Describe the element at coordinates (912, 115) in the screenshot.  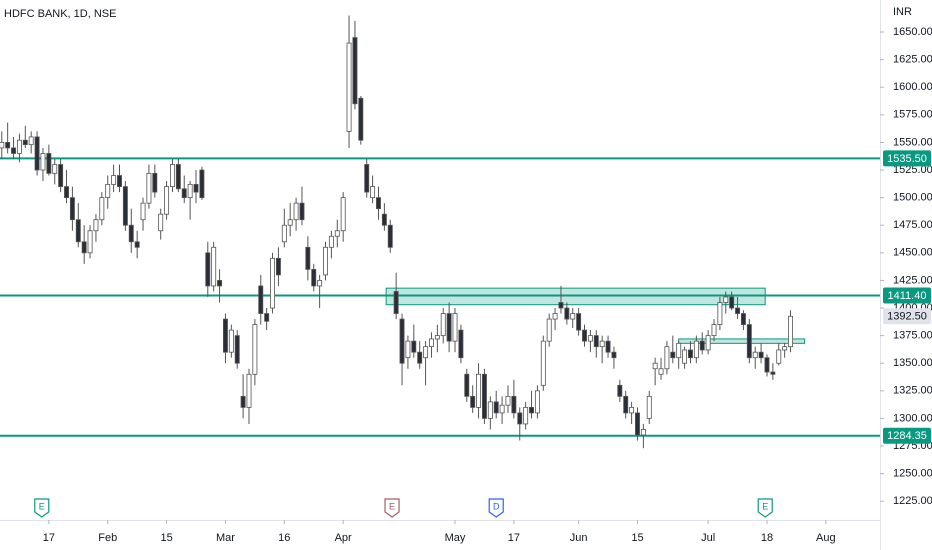
I see `y-tick-label: 1575.00` at that location.